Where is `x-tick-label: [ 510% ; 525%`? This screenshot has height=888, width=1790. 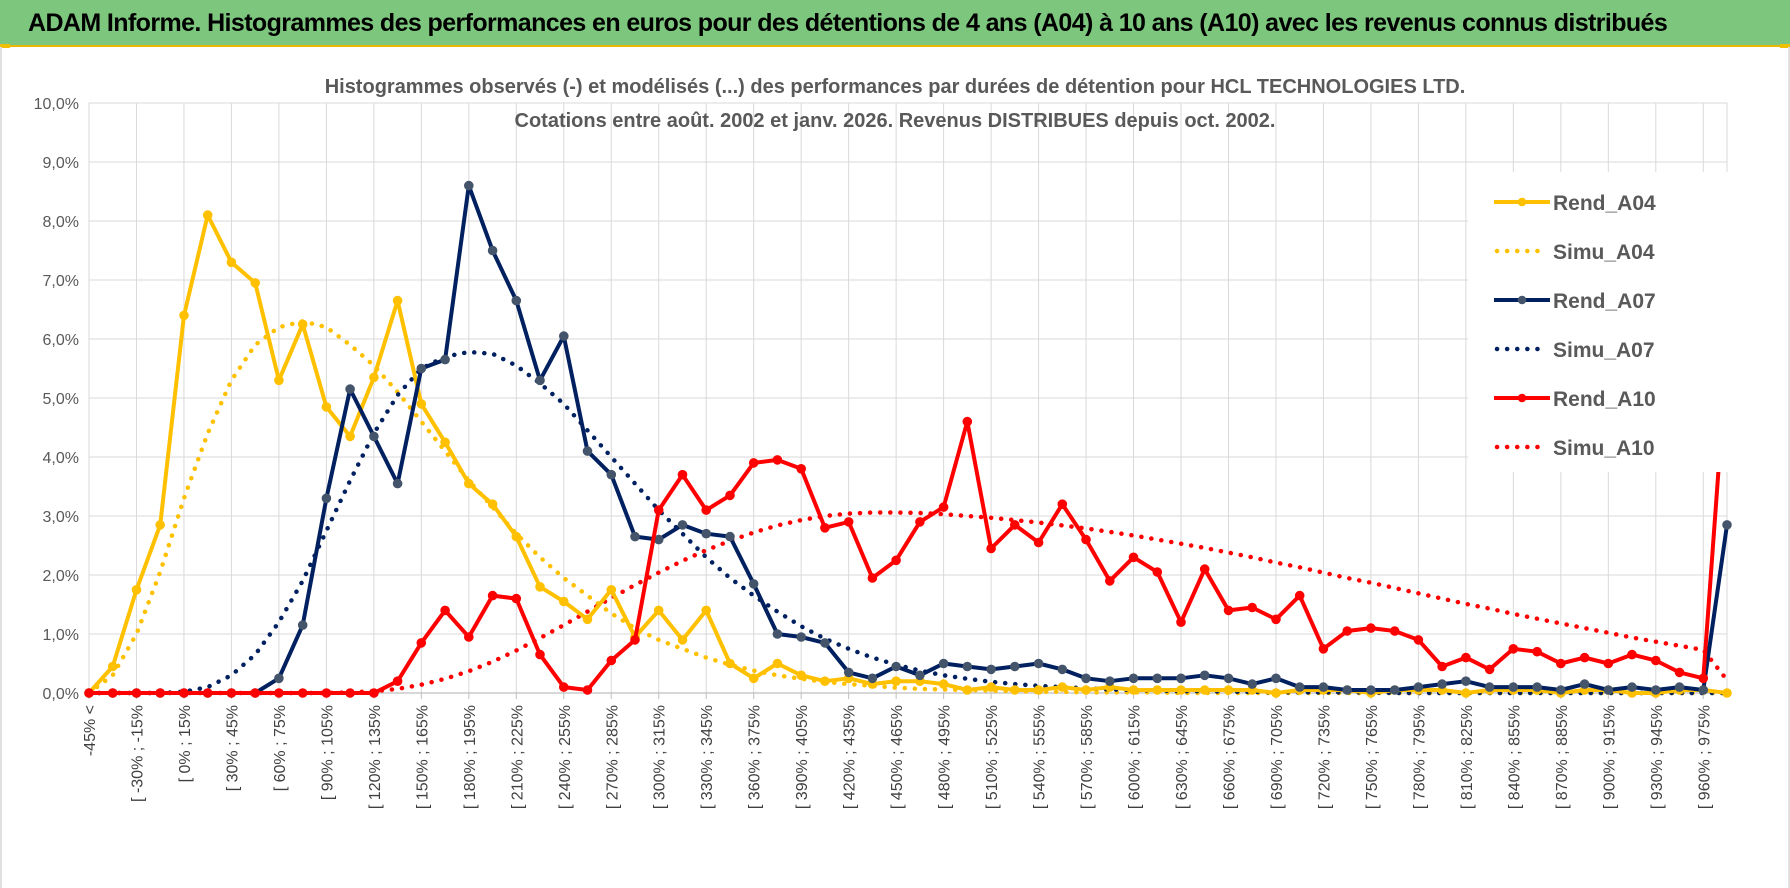 x-tick-label: [ 510% ; 525% is located at coordinates (992, 757).